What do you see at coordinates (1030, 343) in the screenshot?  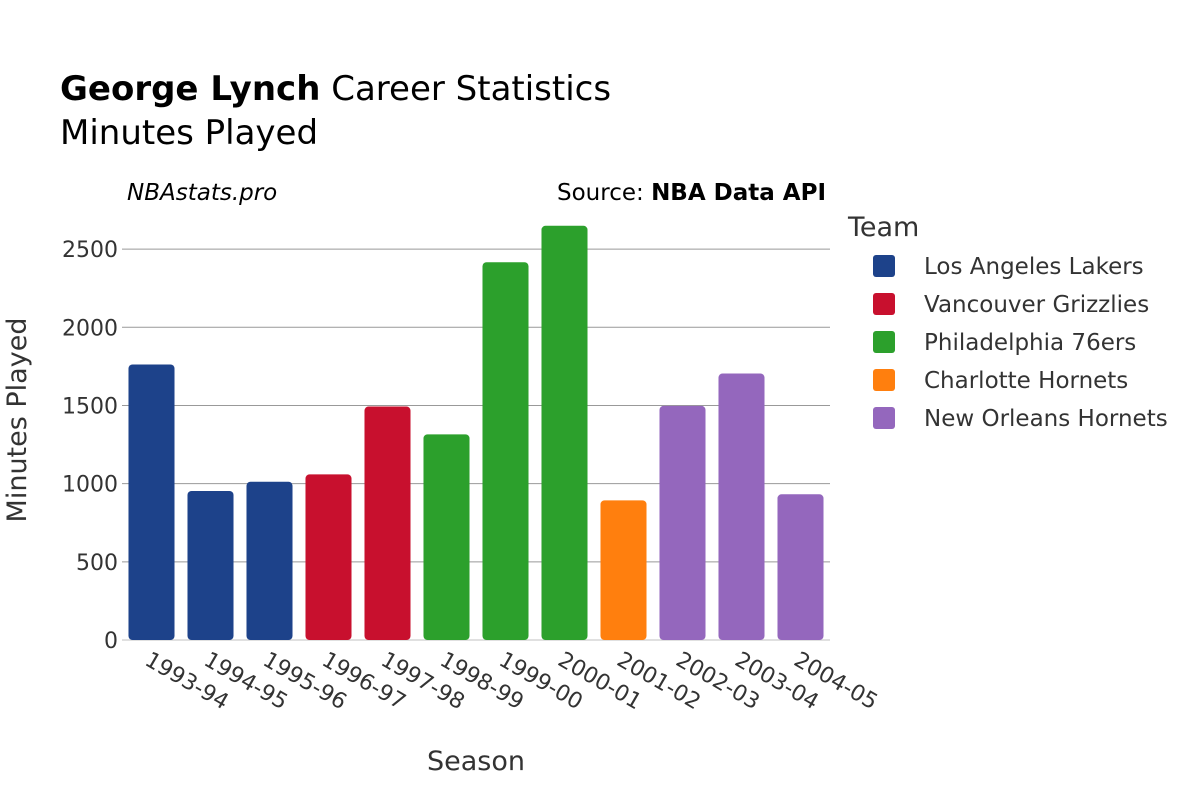 I see `legend-label: Philadelphia 76ers` at bounding box center [1030, 343].